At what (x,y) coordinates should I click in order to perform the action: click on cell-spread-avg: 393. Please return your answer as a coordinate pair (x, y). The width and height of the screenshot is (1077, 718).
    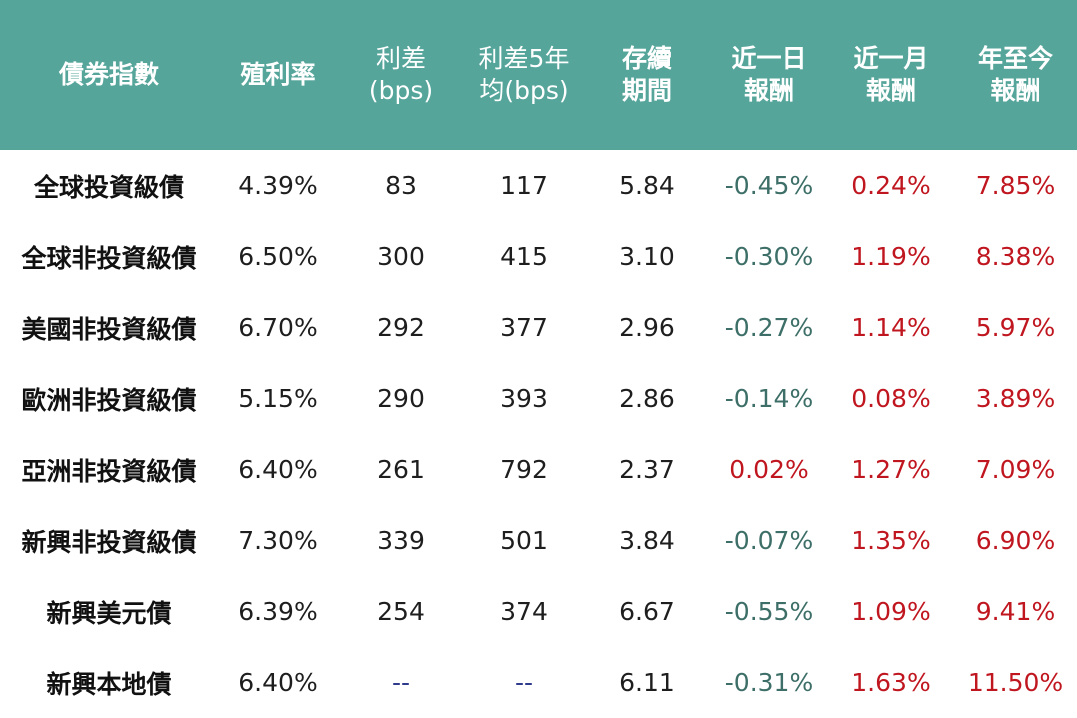
    Looking at the image, I should click on (524, 398).